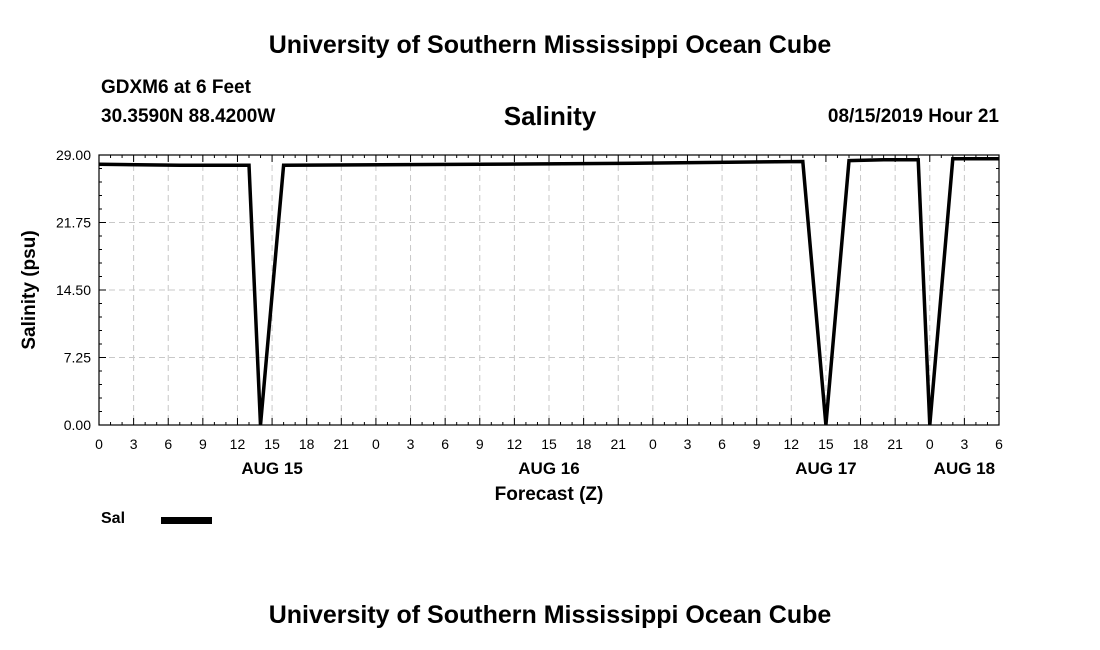 This screenshot has height=650, width=1100. I want to click on legend-swatch, so click(186, 520).